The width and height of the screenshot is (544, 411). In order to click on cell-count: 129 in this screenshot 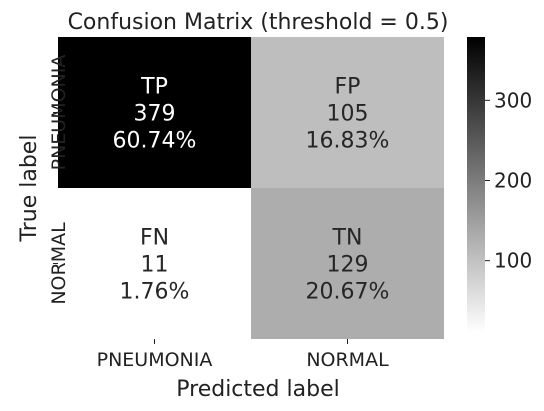, I will do `click(348, 265)`.